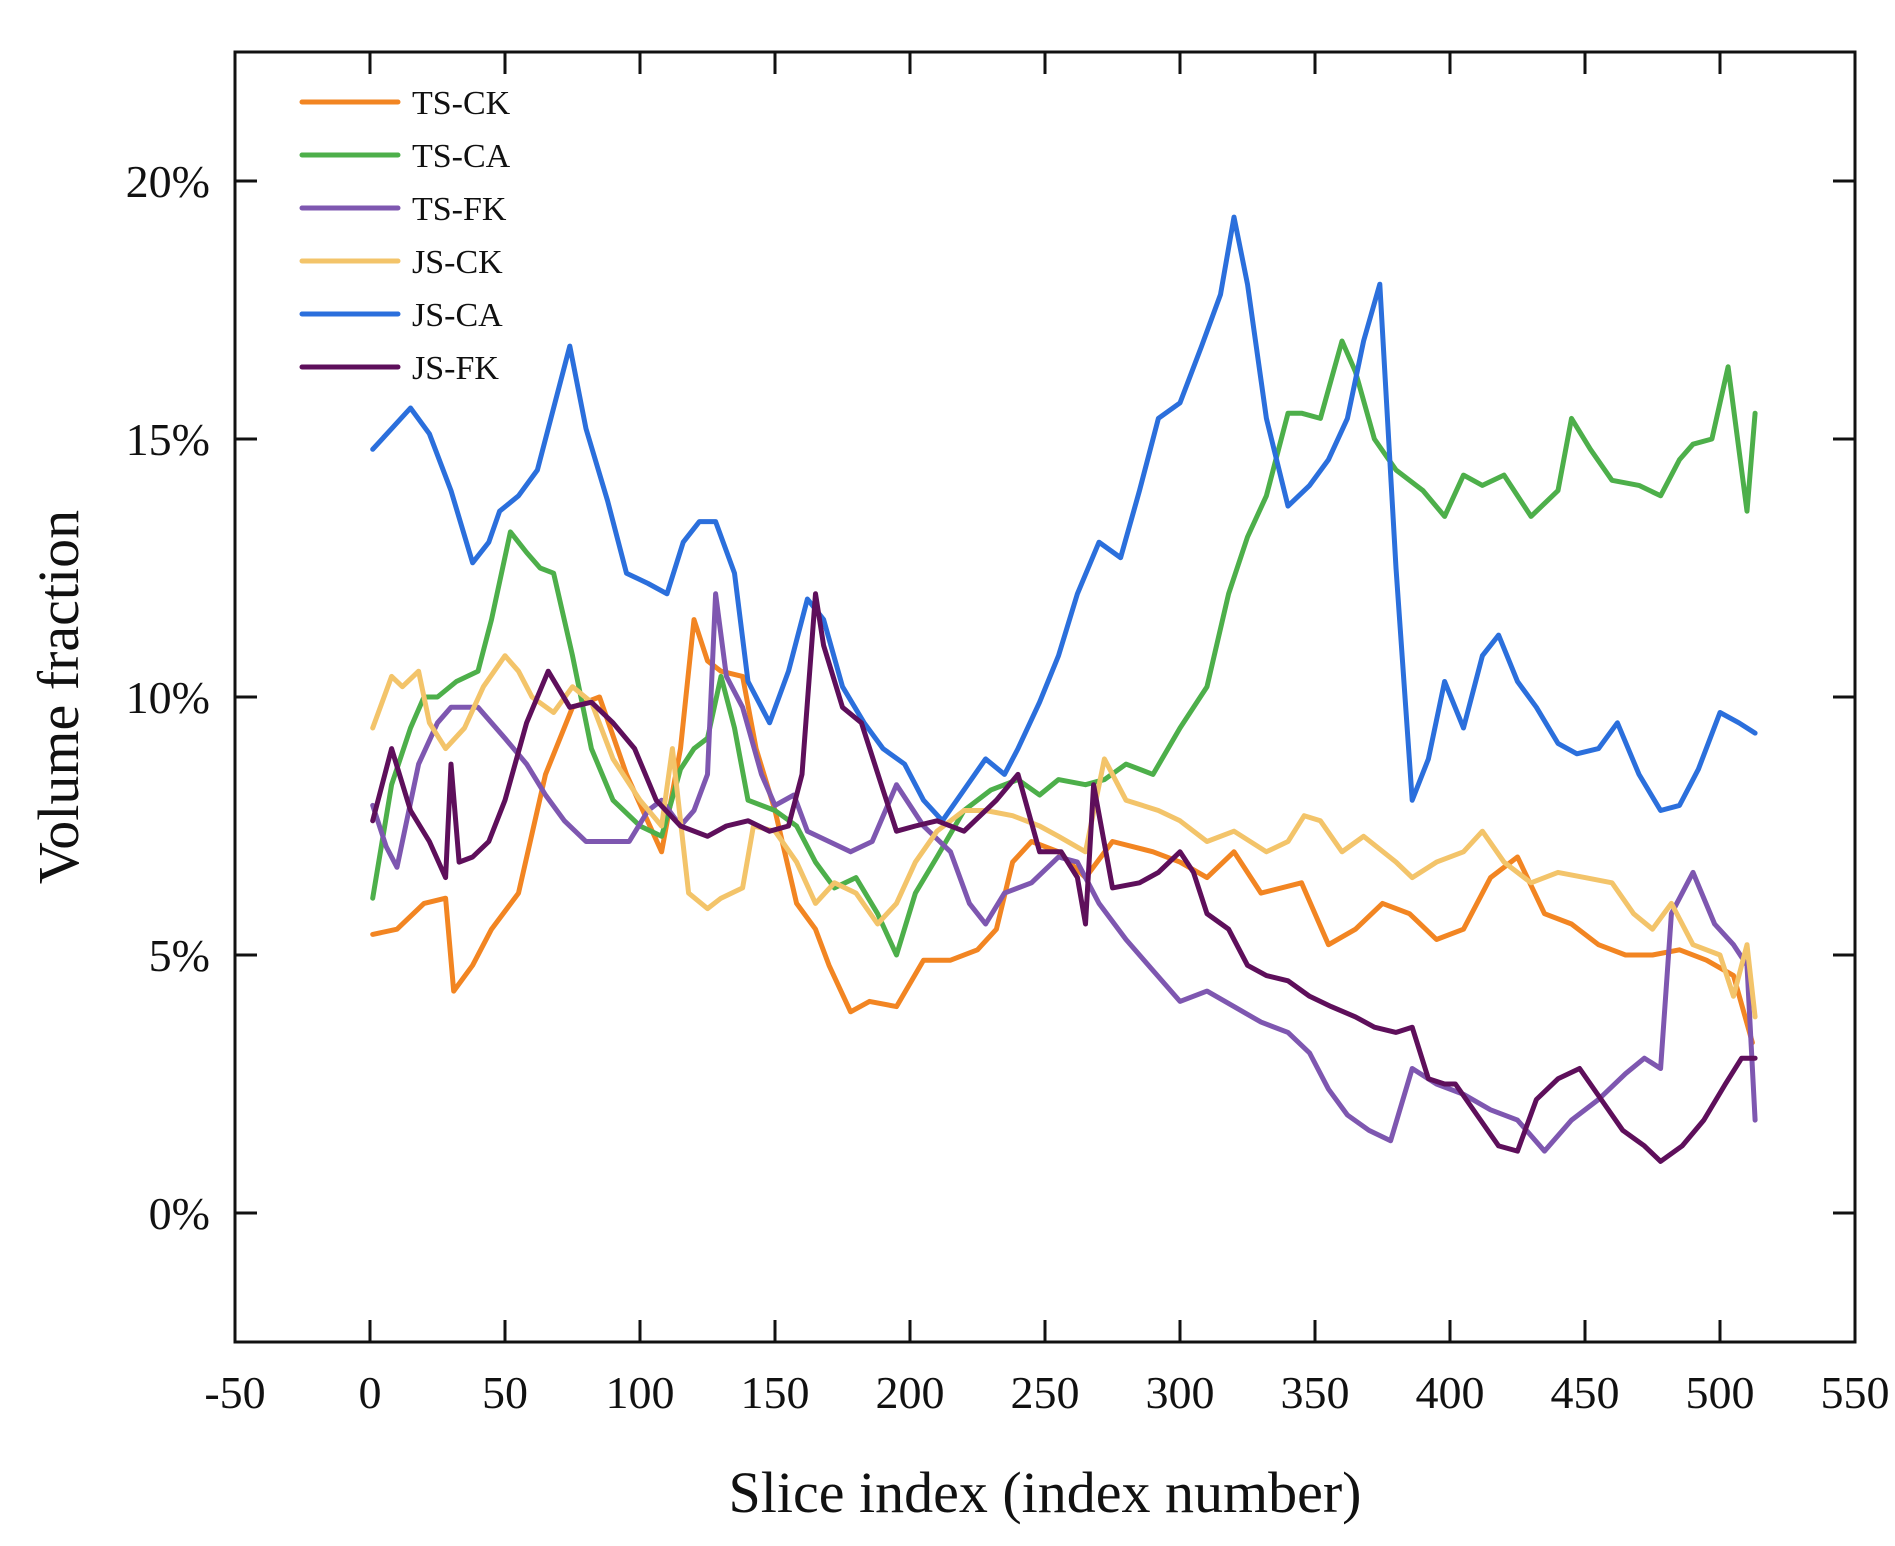 This screenshot has width=1895, height=1546. I want to click on x-tick-label: 100, so click(640, 1392).